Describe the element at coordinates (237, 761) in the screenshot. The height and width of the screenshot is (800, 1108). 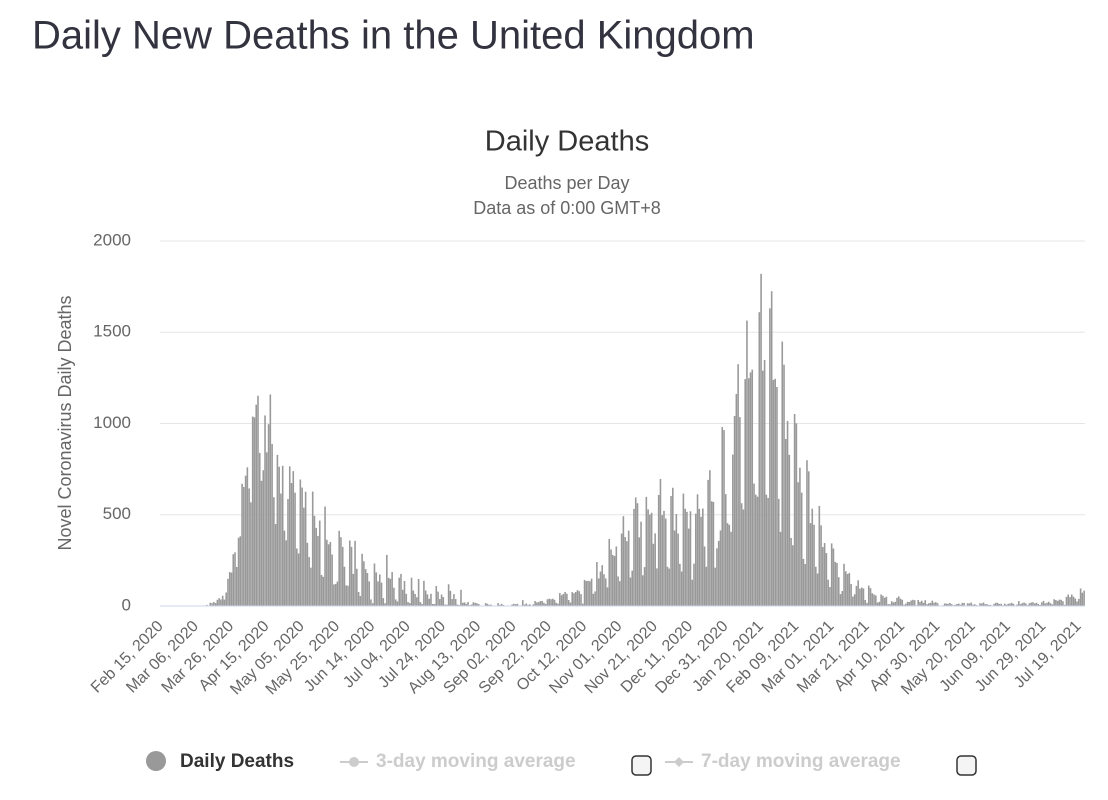
I see `legend-label: Daily Deaths` at that location.